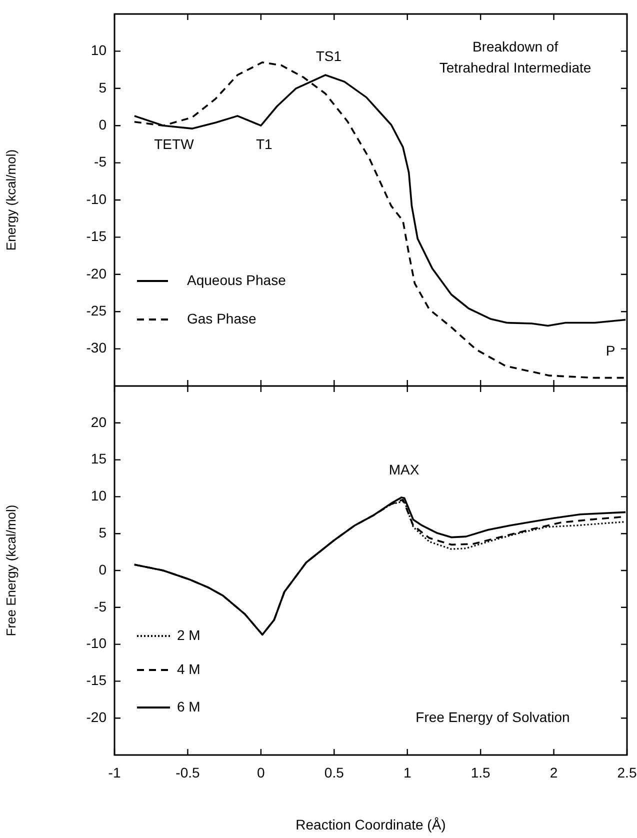 The width and height of the screenshot is (637, 838). Describe the element at coordinates (174, 144) in the screenshot. I see `annotation: TETW` at that location.